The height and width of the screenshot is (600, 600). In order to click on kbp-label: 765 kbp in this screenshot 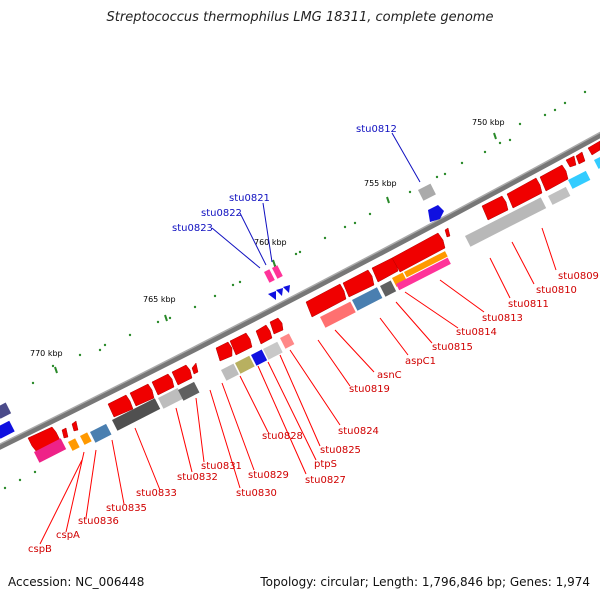, I will do `click(159, 299)`.